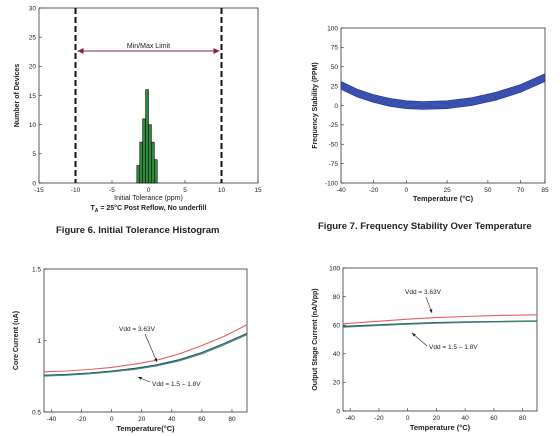  What do you see at coordinates (335, 67) in the screenshot?
I see `stability-y-tick-label: 50` at bounding box center [335, 67].